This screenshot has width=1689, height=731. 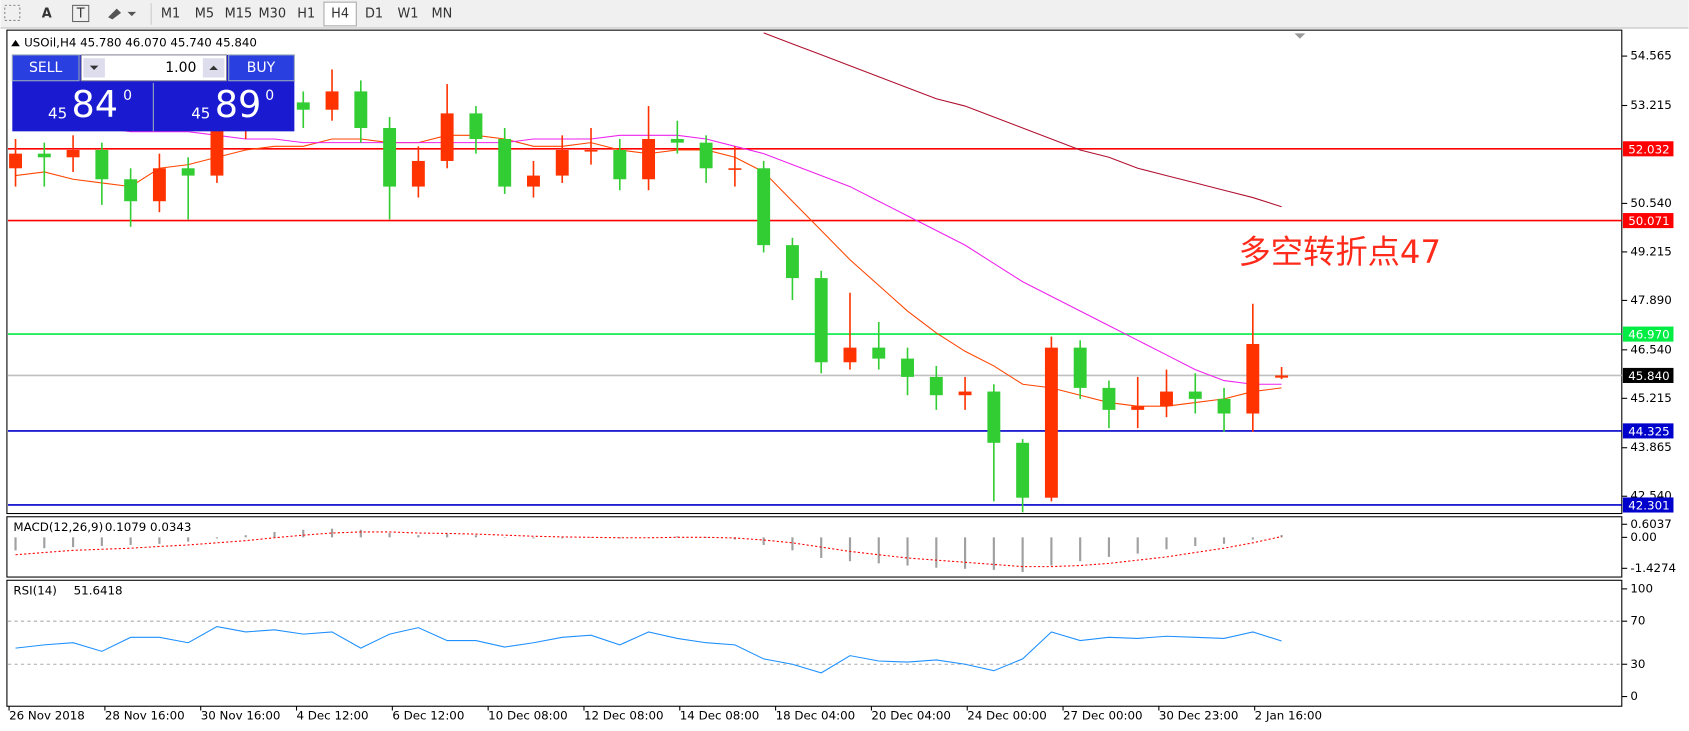 What do you see at coordinates (1648, 431) in the screenshot?
I see `level-label: 44.325` at bounding box center [1648, 431].